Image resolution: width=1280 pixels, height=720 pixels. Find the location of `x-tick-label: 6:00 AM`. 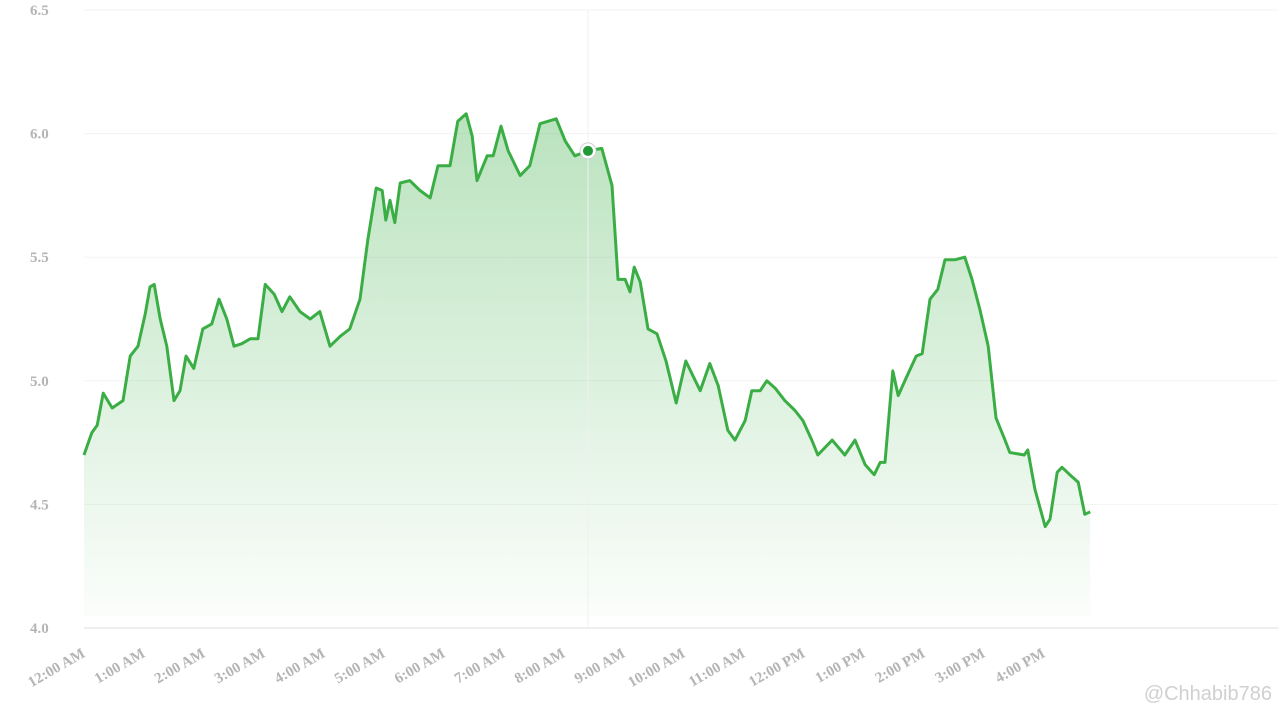

x-tick-label: 6:00 AM is located at coordinates (420, 667).